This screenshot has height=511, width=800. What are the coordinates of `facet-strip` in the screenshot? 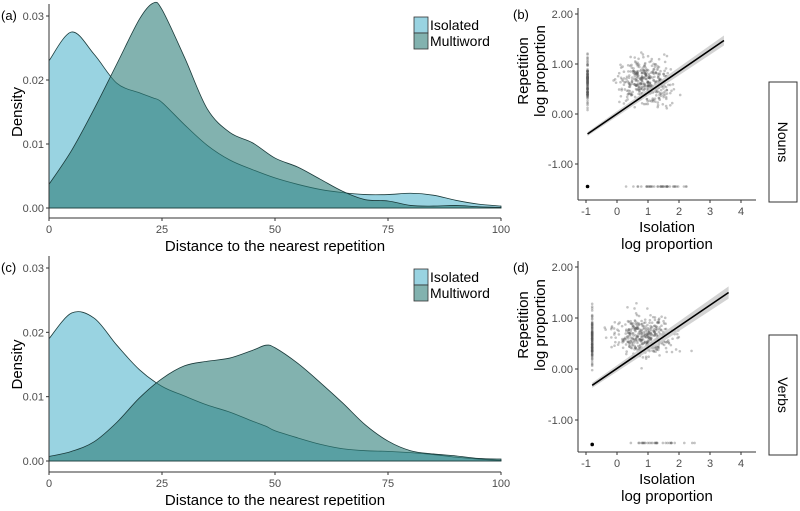 It's located at (783, 395).